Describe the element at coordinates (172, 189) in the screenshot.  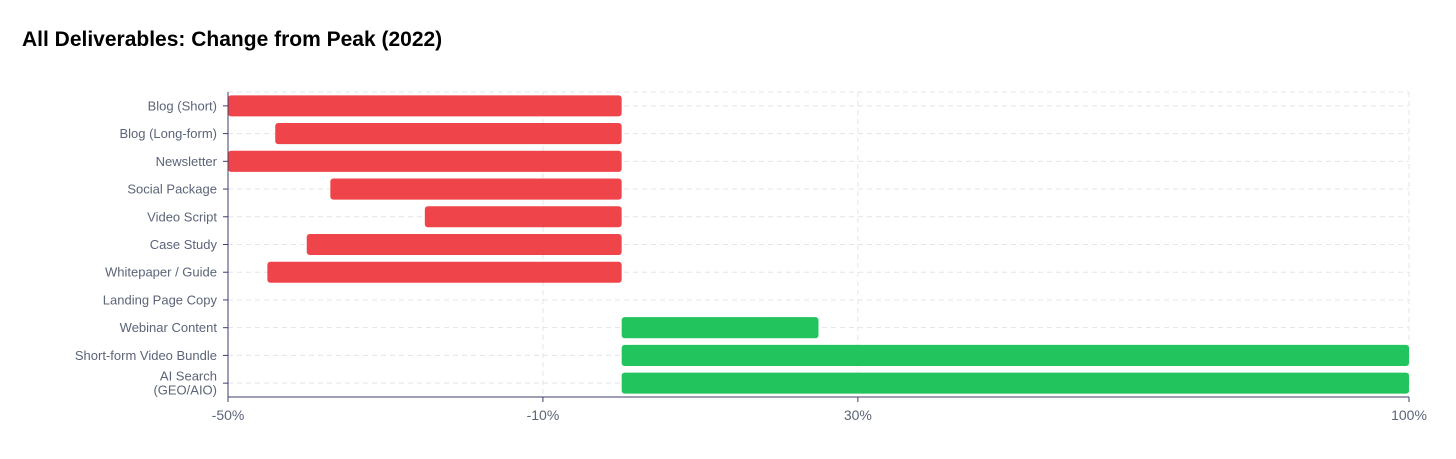
I see `category-label: Social Package` at that location.